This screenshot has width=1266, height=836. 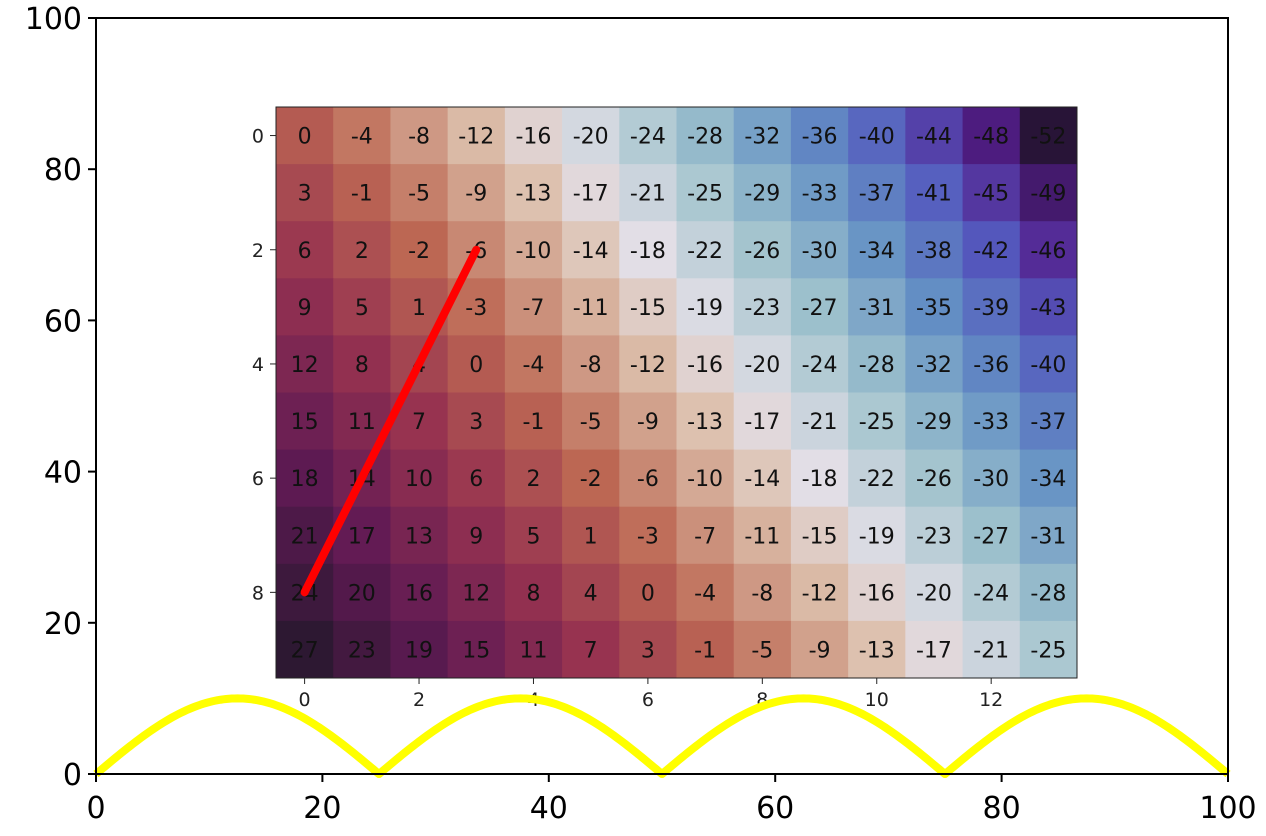 I want to click on heatmap-cell-label: -9, so click(x=476, y=194).